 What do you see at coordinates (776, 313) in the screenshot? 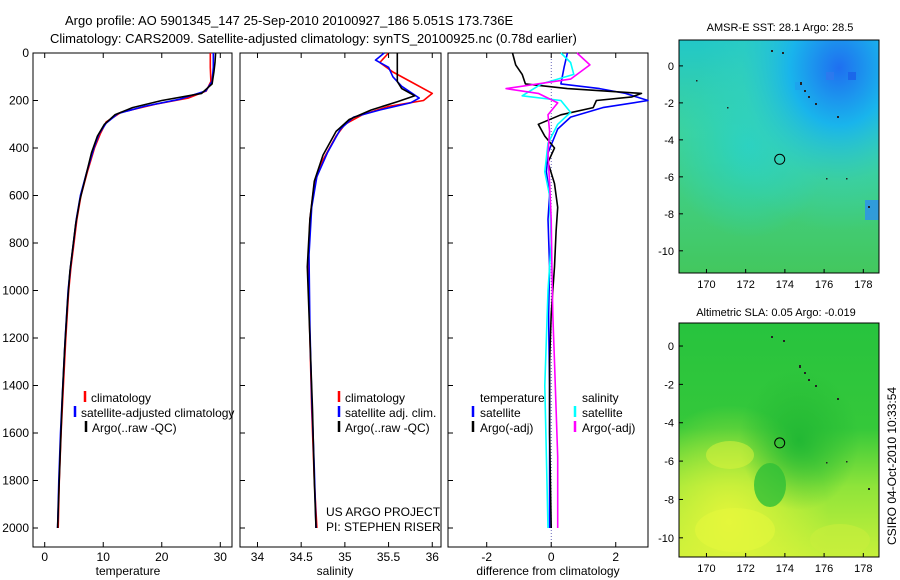
I see `sla-map-title: Altimetric SLA: 0.05 Argo: -0.019` at bounding box center [776, 313].